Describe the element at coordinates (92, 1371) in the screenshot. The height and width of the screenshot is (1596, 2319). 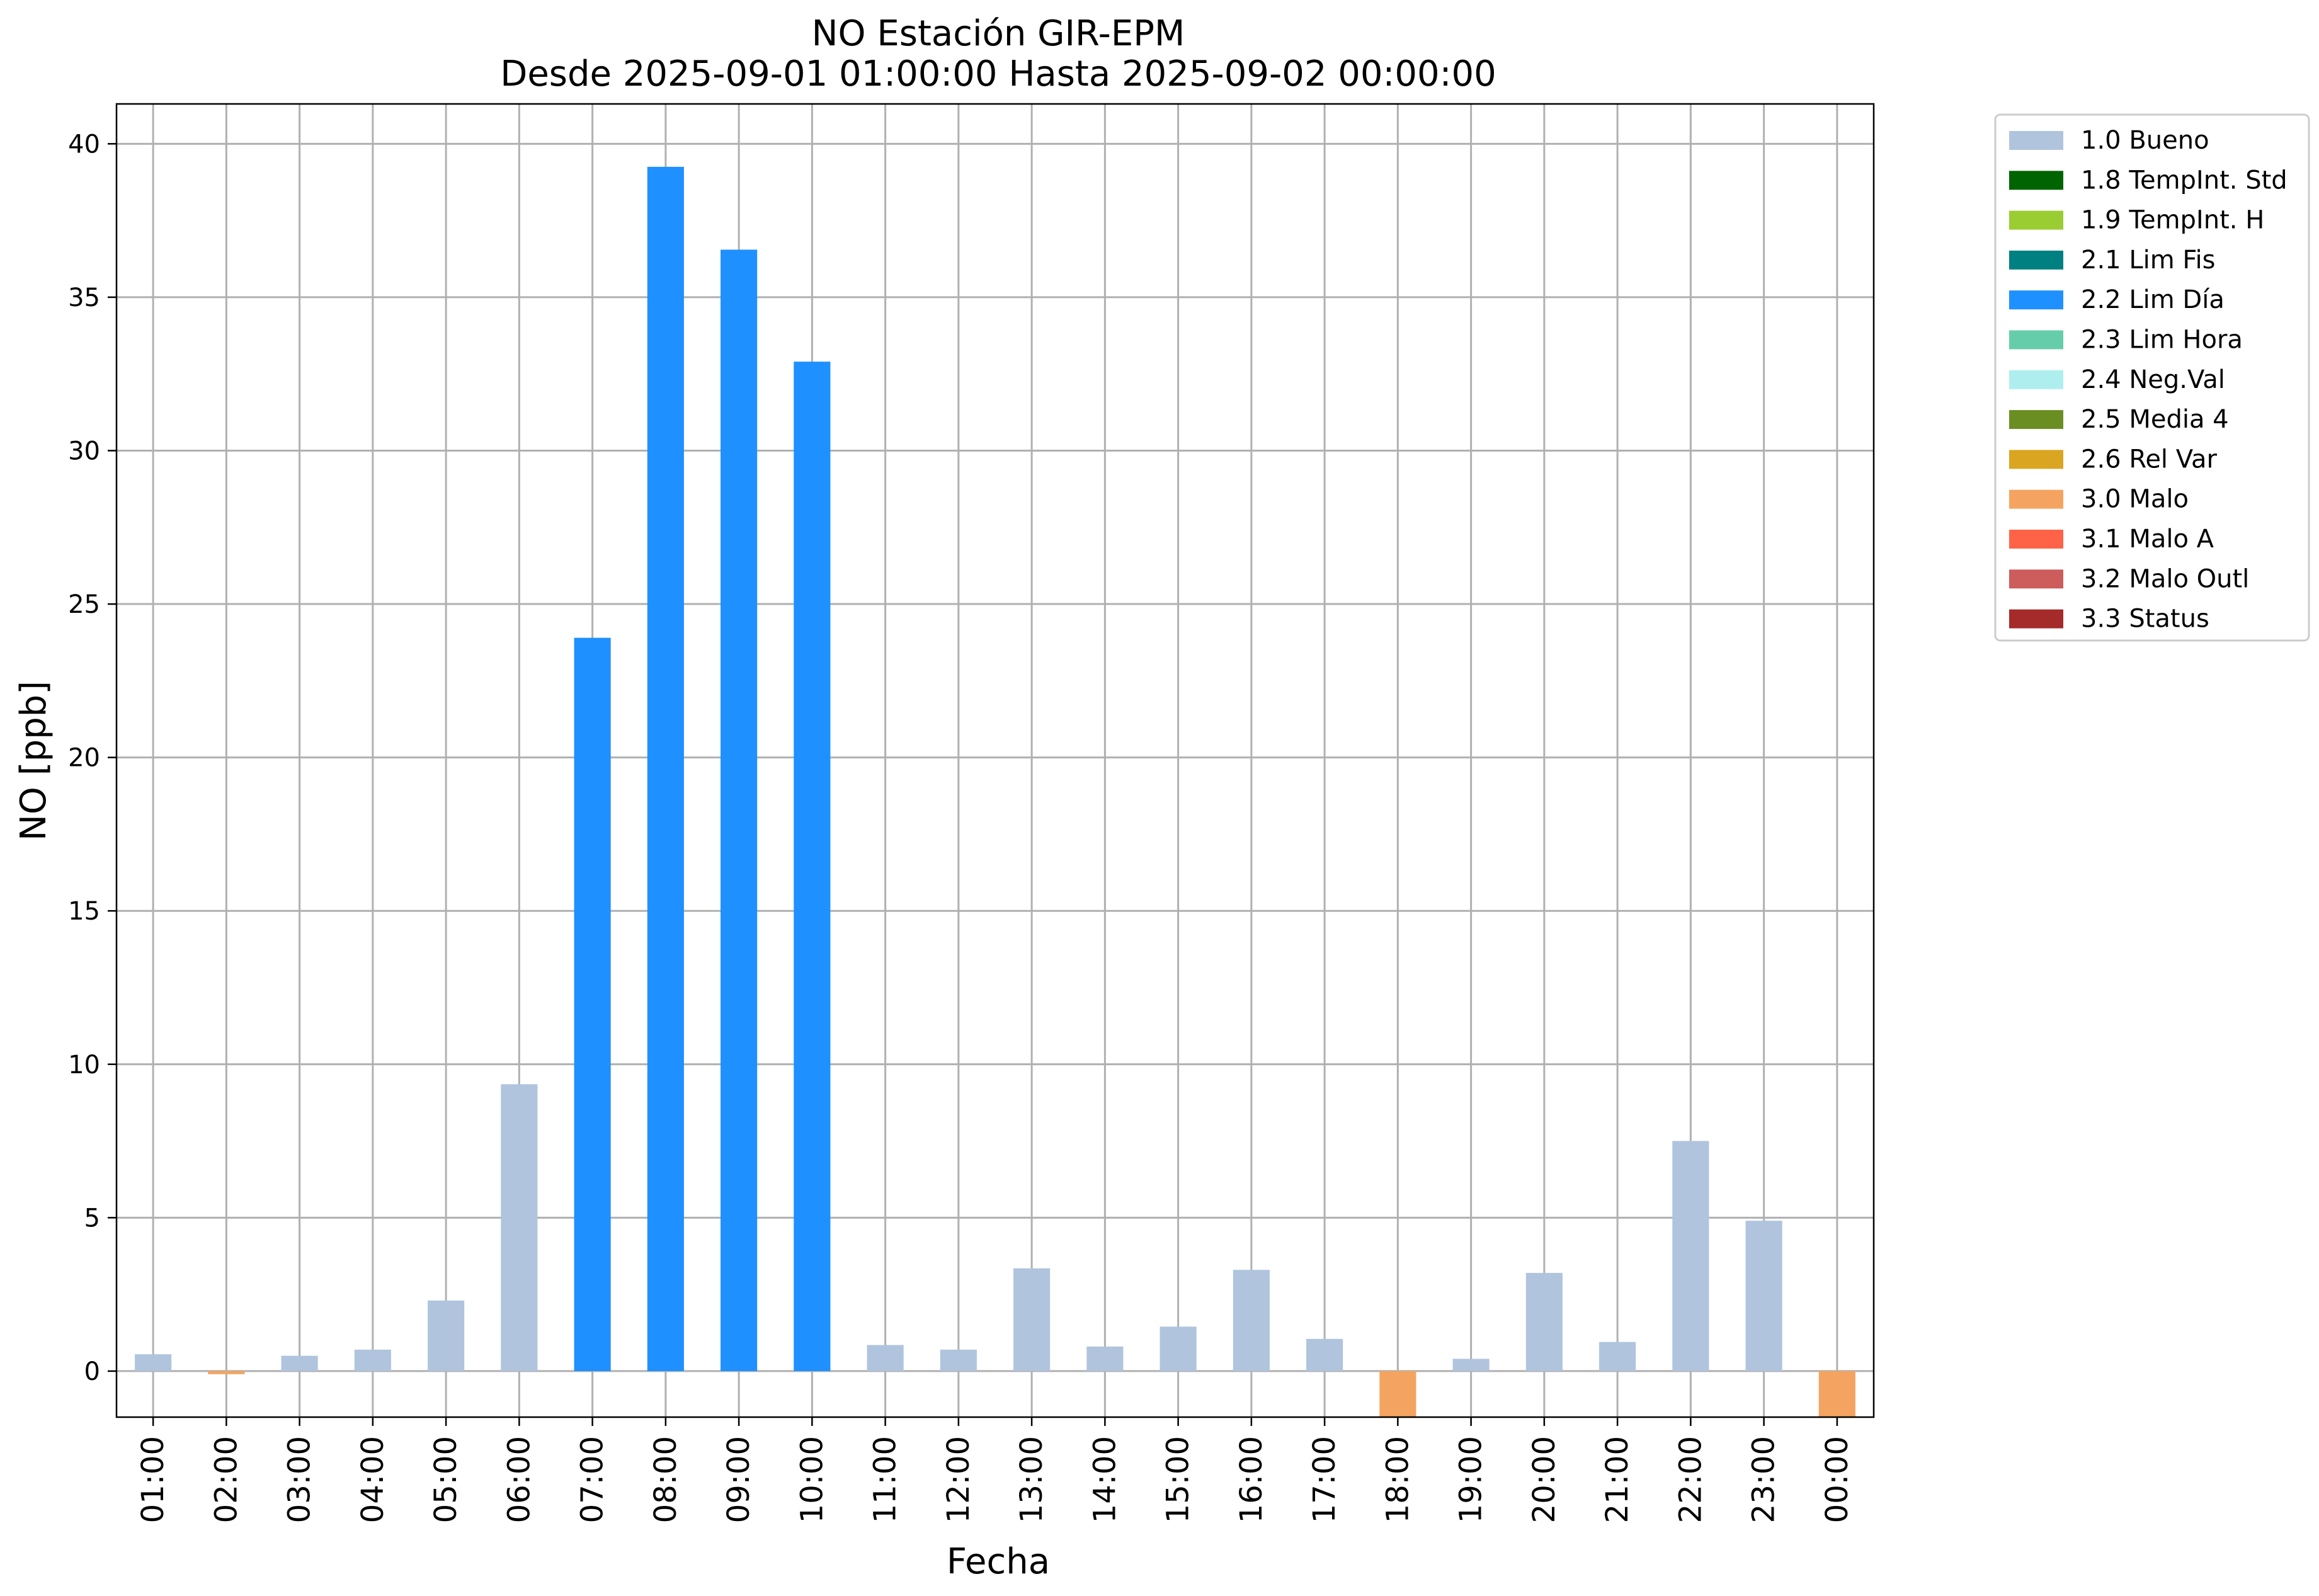
I see `y-tick-label: 0` at that location.